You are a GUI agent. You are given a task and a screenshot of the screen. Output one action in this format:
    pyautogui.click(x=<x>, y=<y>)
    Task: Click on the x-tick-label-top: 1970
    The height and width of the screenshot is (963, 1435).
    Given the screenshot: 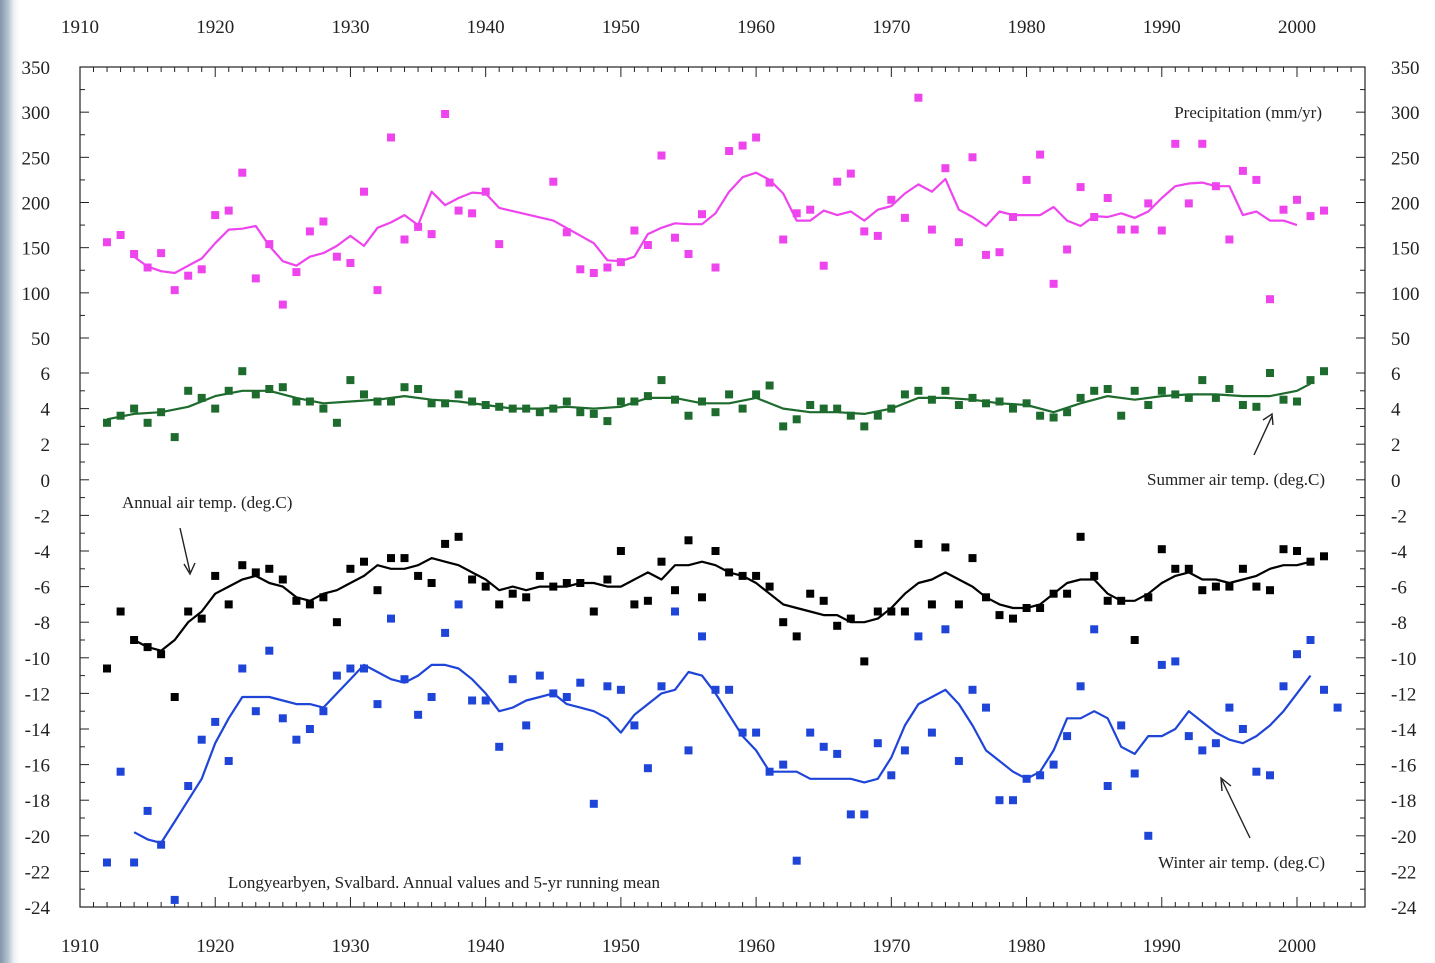 What is the action you would take?
    pyautogui.click(x=891, y=27)
    